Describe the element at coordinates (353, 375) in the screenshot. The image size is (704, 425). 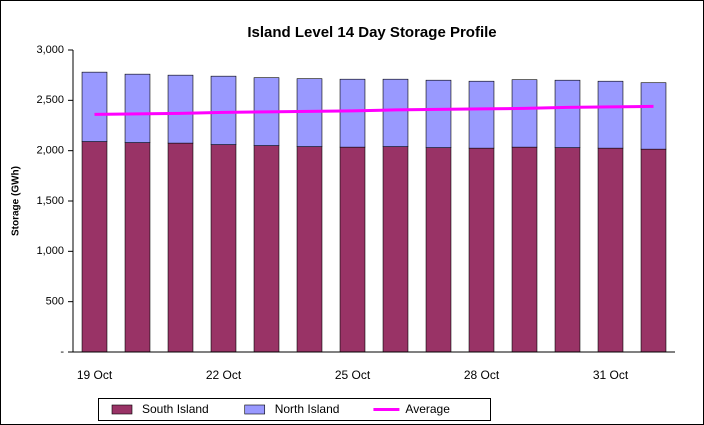
I see `x-tick-label: 25 Oct` at that location.